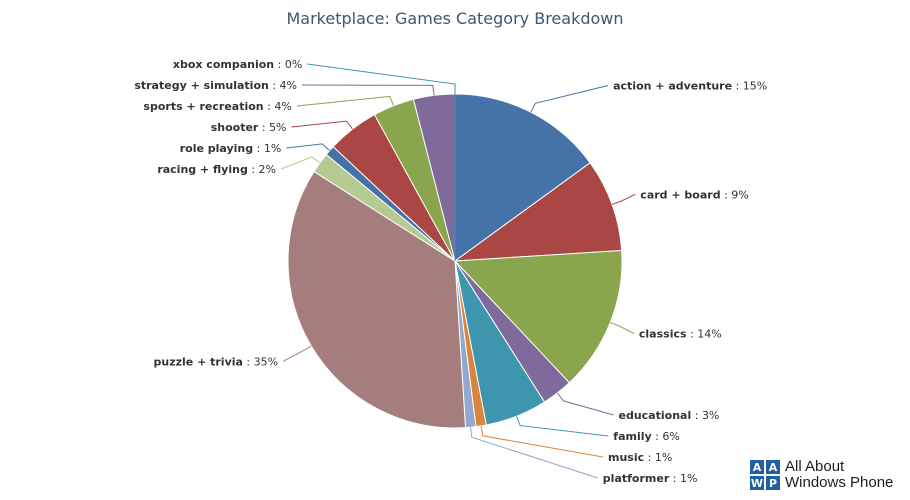 Image resolution: width=910 pixels, height=500 pixels. I want to click on chart-title: Marketplace: Games Category Breakdown, so click(454, 18).